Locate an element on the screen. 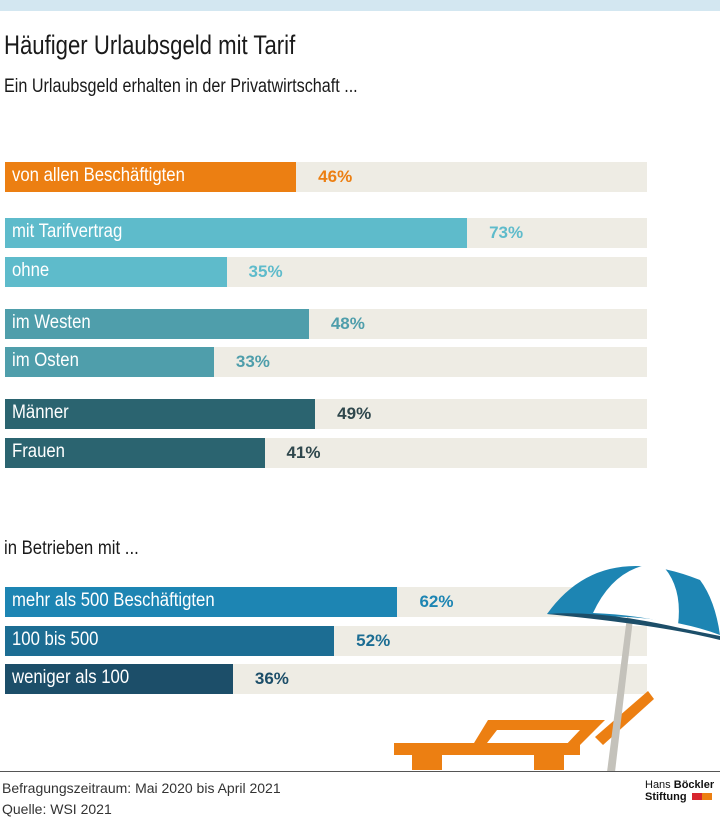 The width and height of the screenshot is (720, 824). logo-text: Hans is located at coordinates (658, 785).